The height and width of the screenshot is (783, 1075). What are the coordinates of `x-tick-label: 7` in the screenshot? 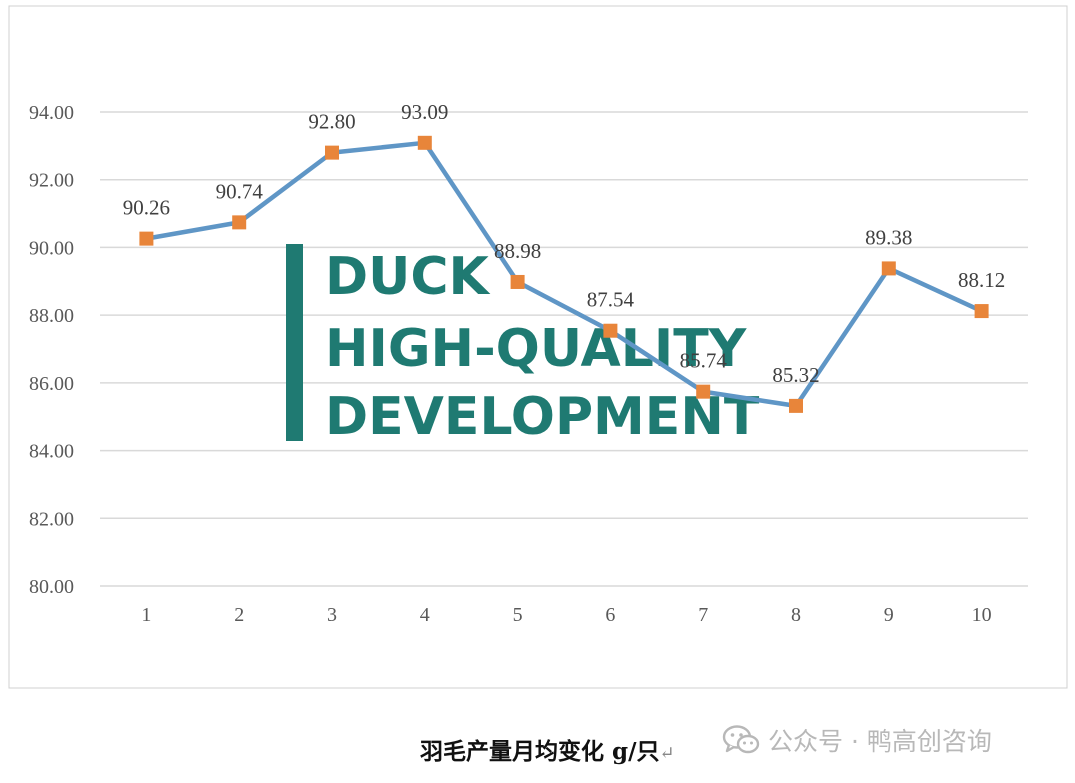 It's located at (703, 615).